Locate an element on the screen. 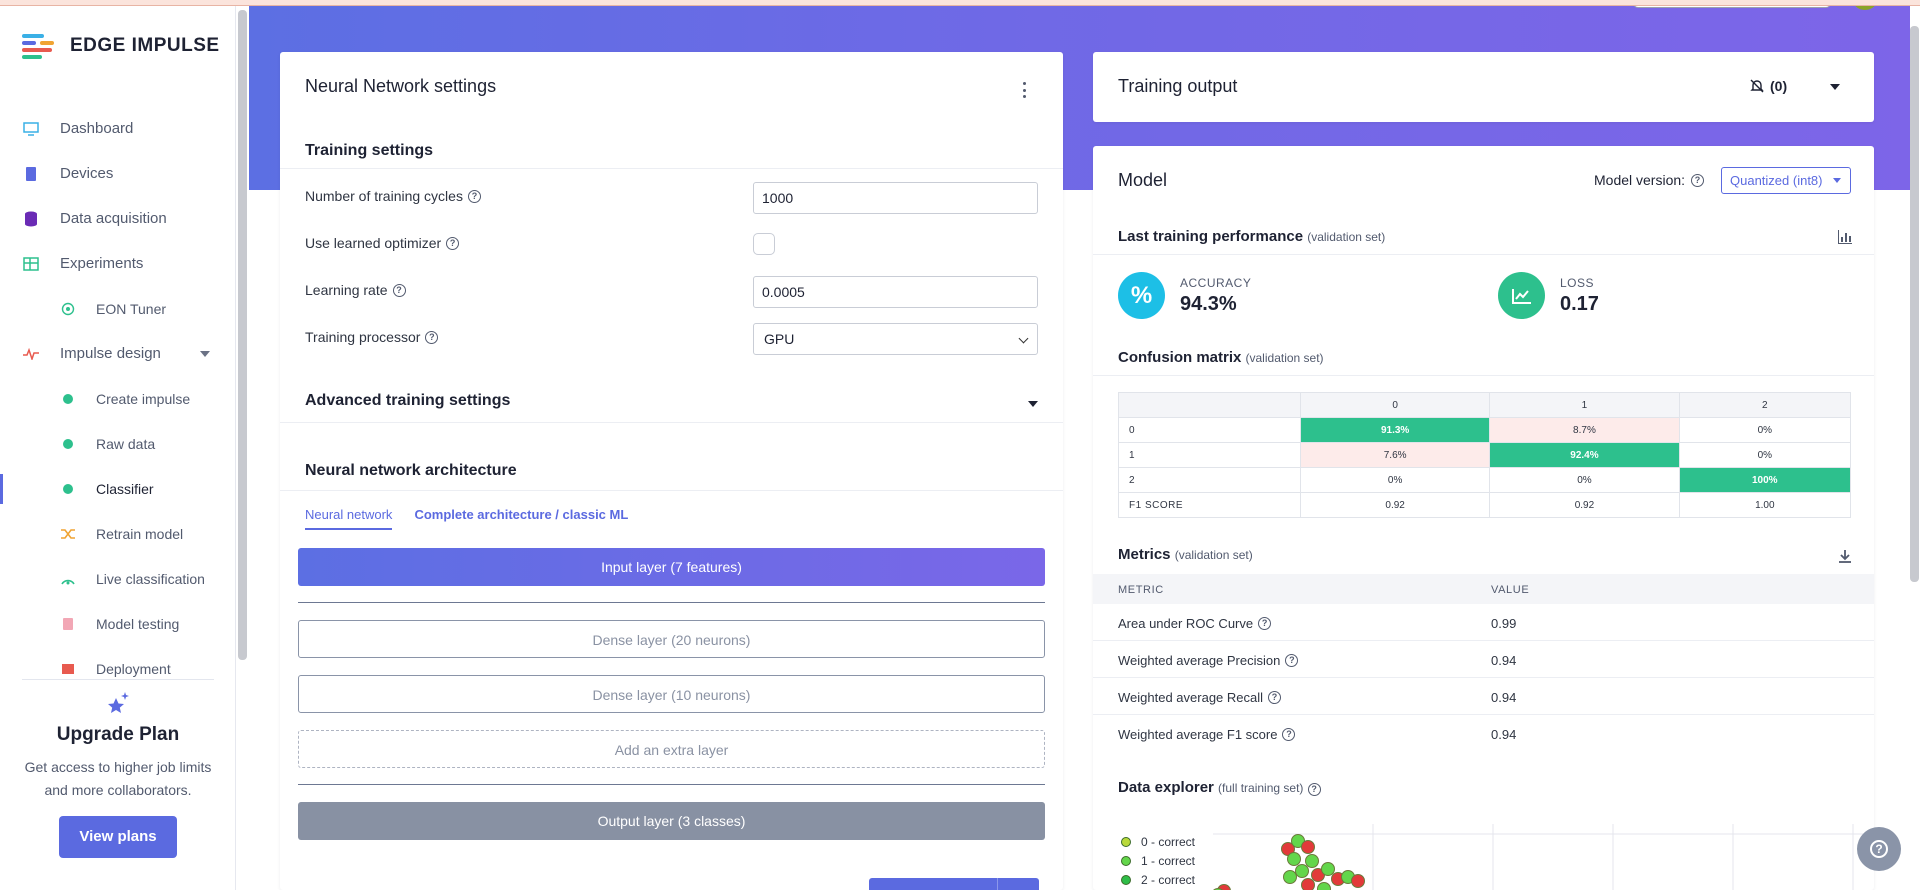 Image resolution: width=1920 pixels, height=890 pixels. sidebar-item-data-acquisition: Data acquisition is located at coordinates (117, 218).